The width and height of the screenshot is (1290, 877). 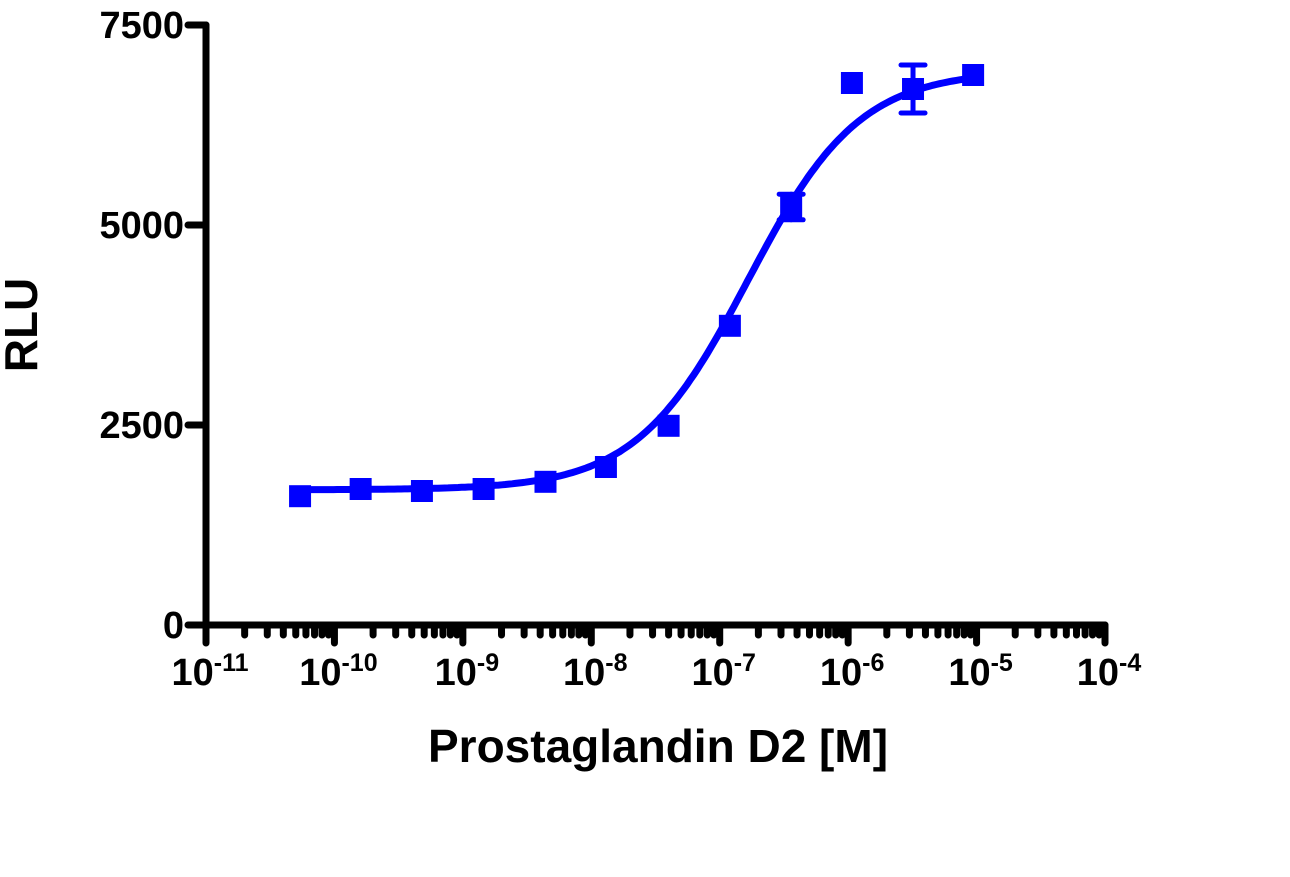 I want to click on x-tick-label: 10⁻⁵, so click(x=980, y=671).